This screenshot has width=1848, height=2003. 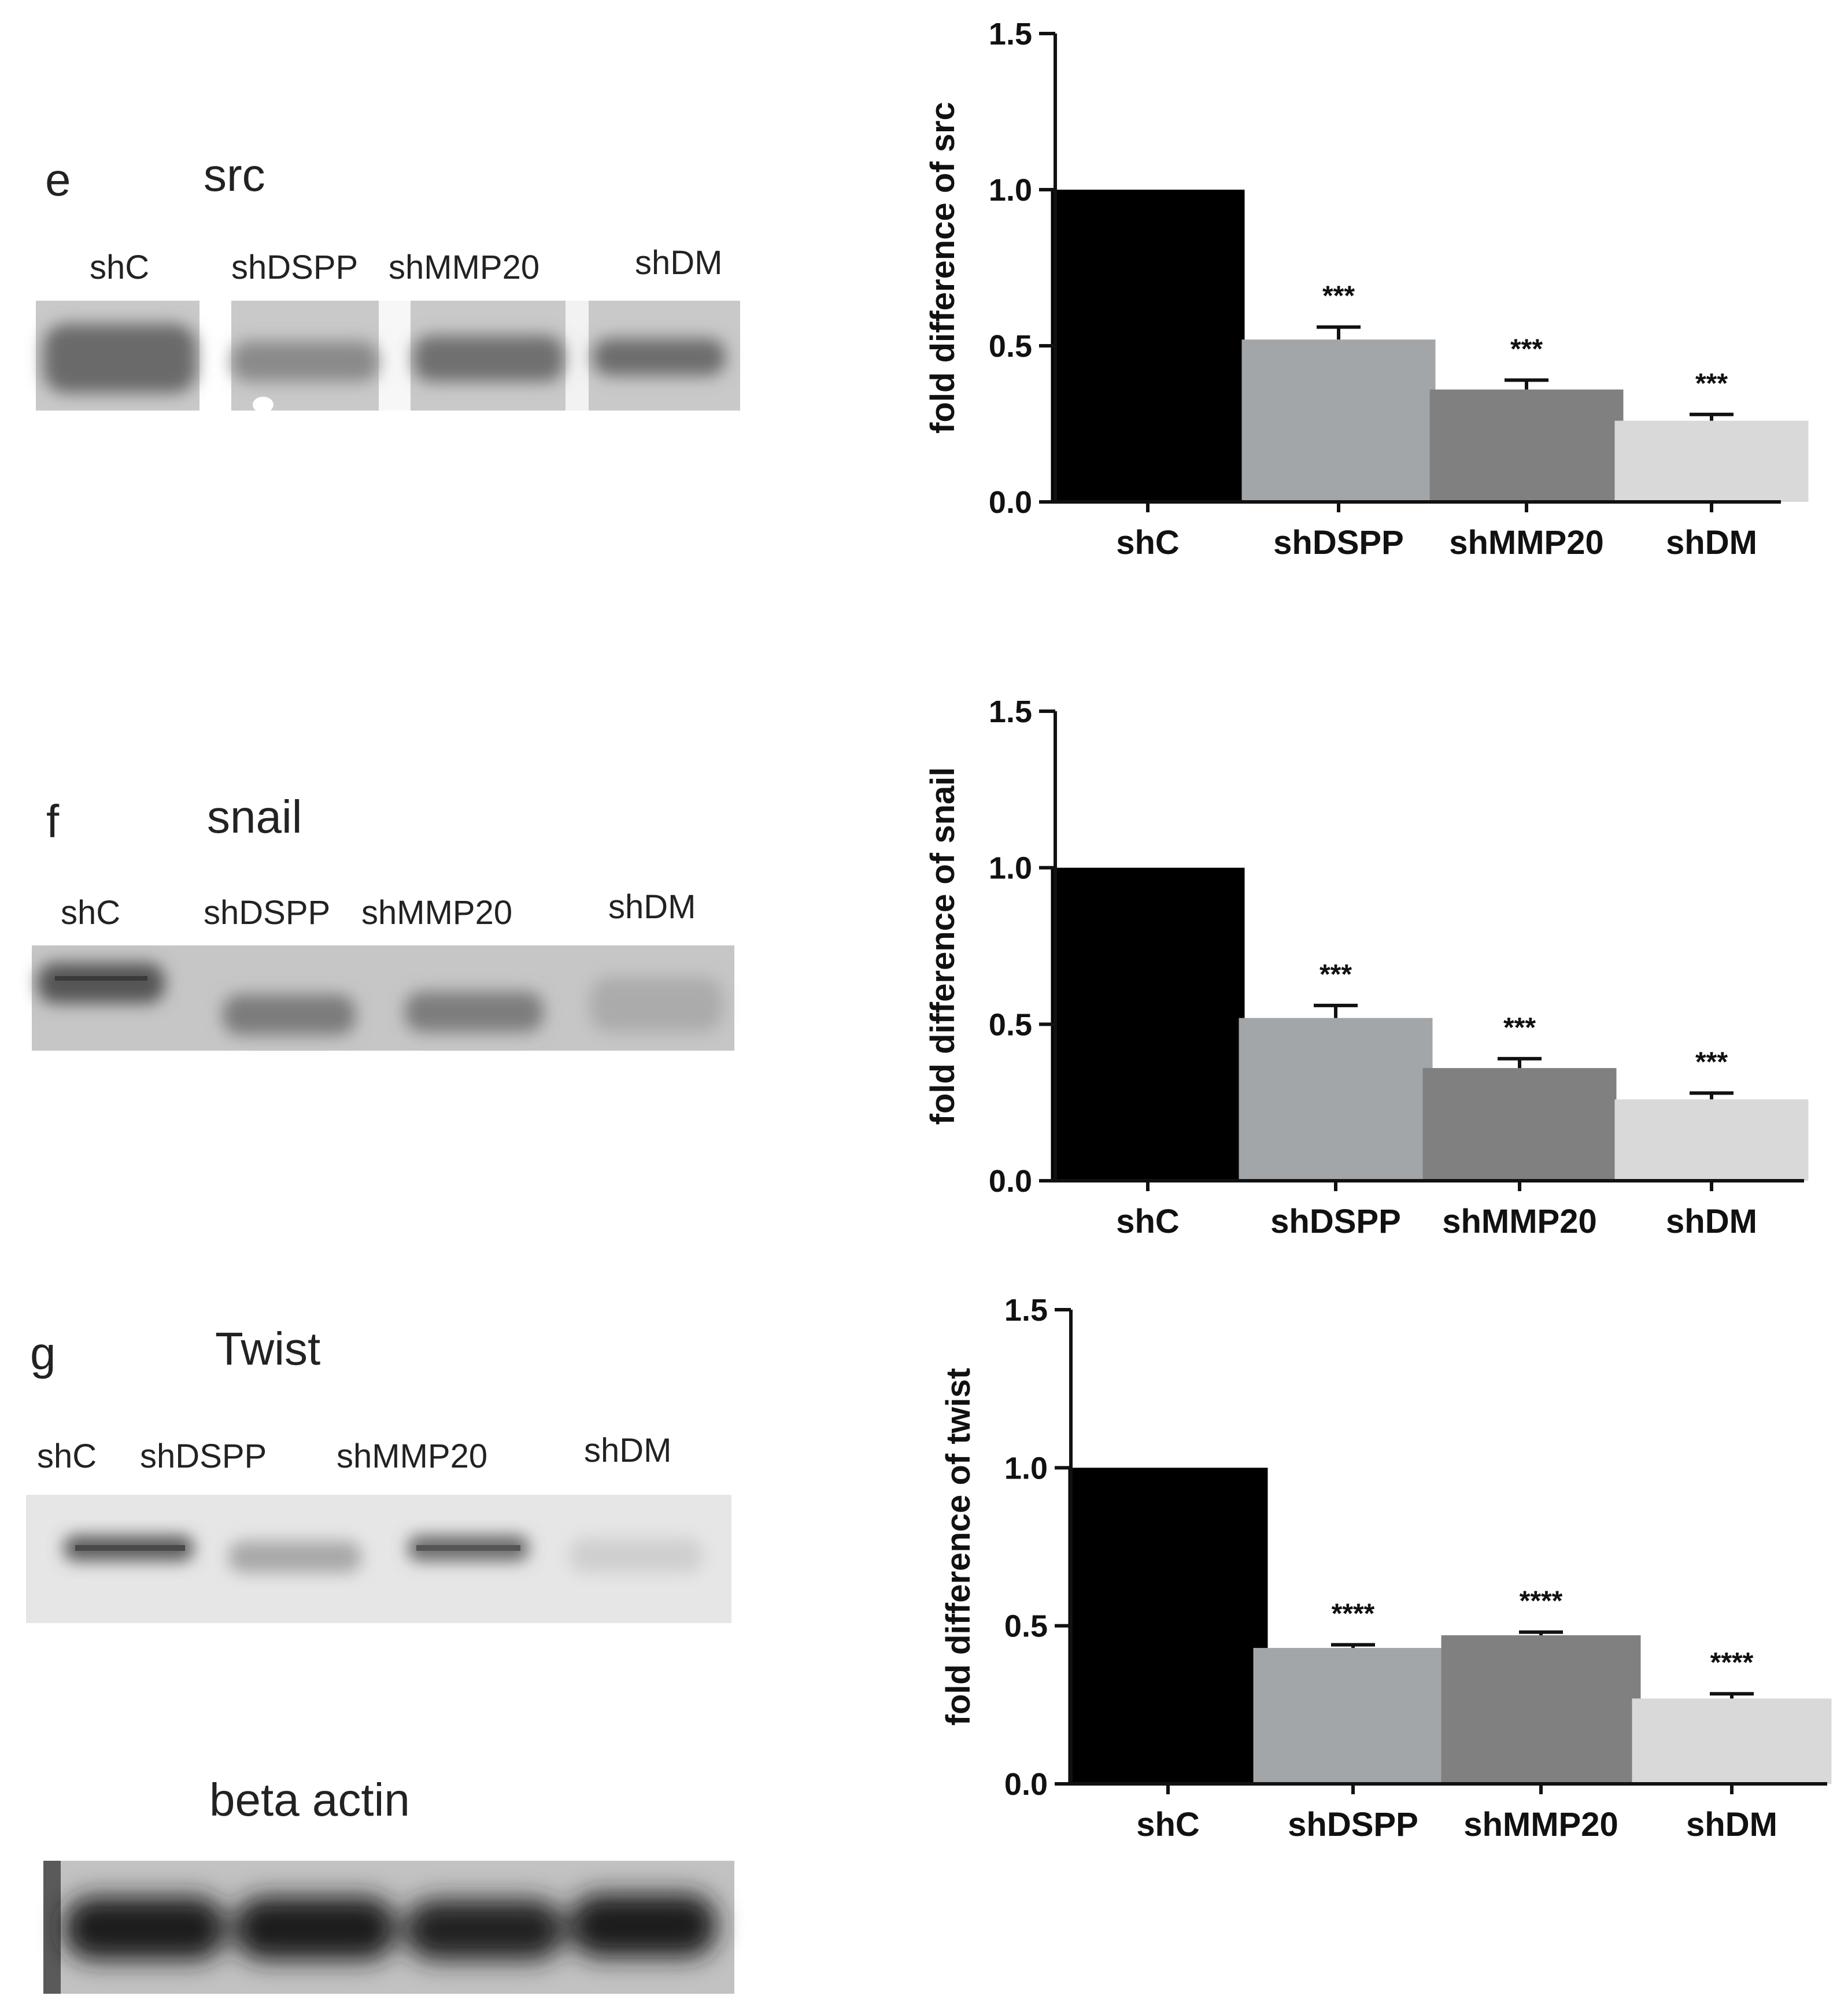 I want to click on blot-image-twist, so click(x=378, y=1559).